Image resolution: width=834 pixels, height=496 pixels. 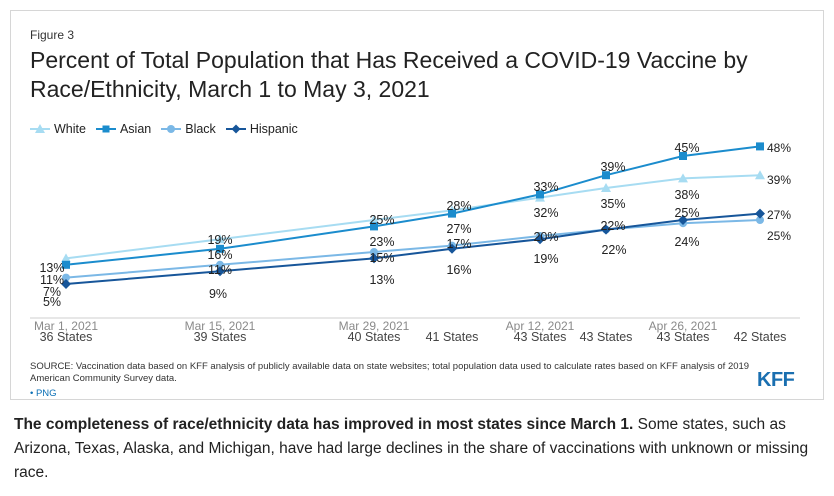 I want to click on circle-marker-icon, so click(x=171, y=129).